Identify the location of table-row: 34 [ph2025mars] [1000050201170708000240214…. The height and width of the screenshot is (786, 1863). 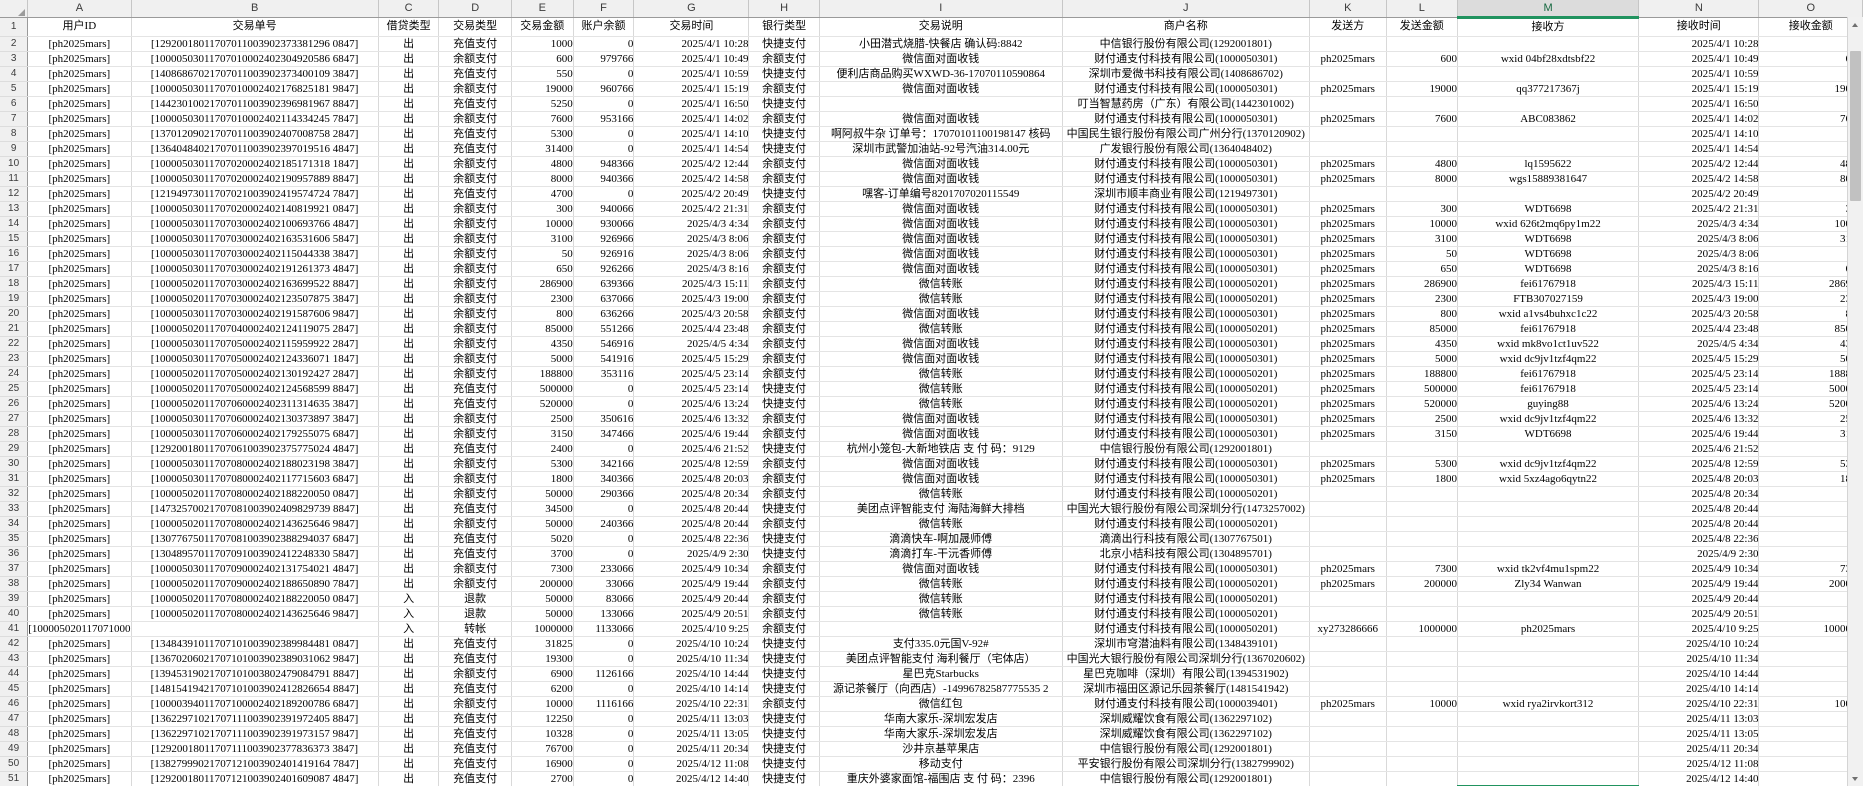
(931, 524).